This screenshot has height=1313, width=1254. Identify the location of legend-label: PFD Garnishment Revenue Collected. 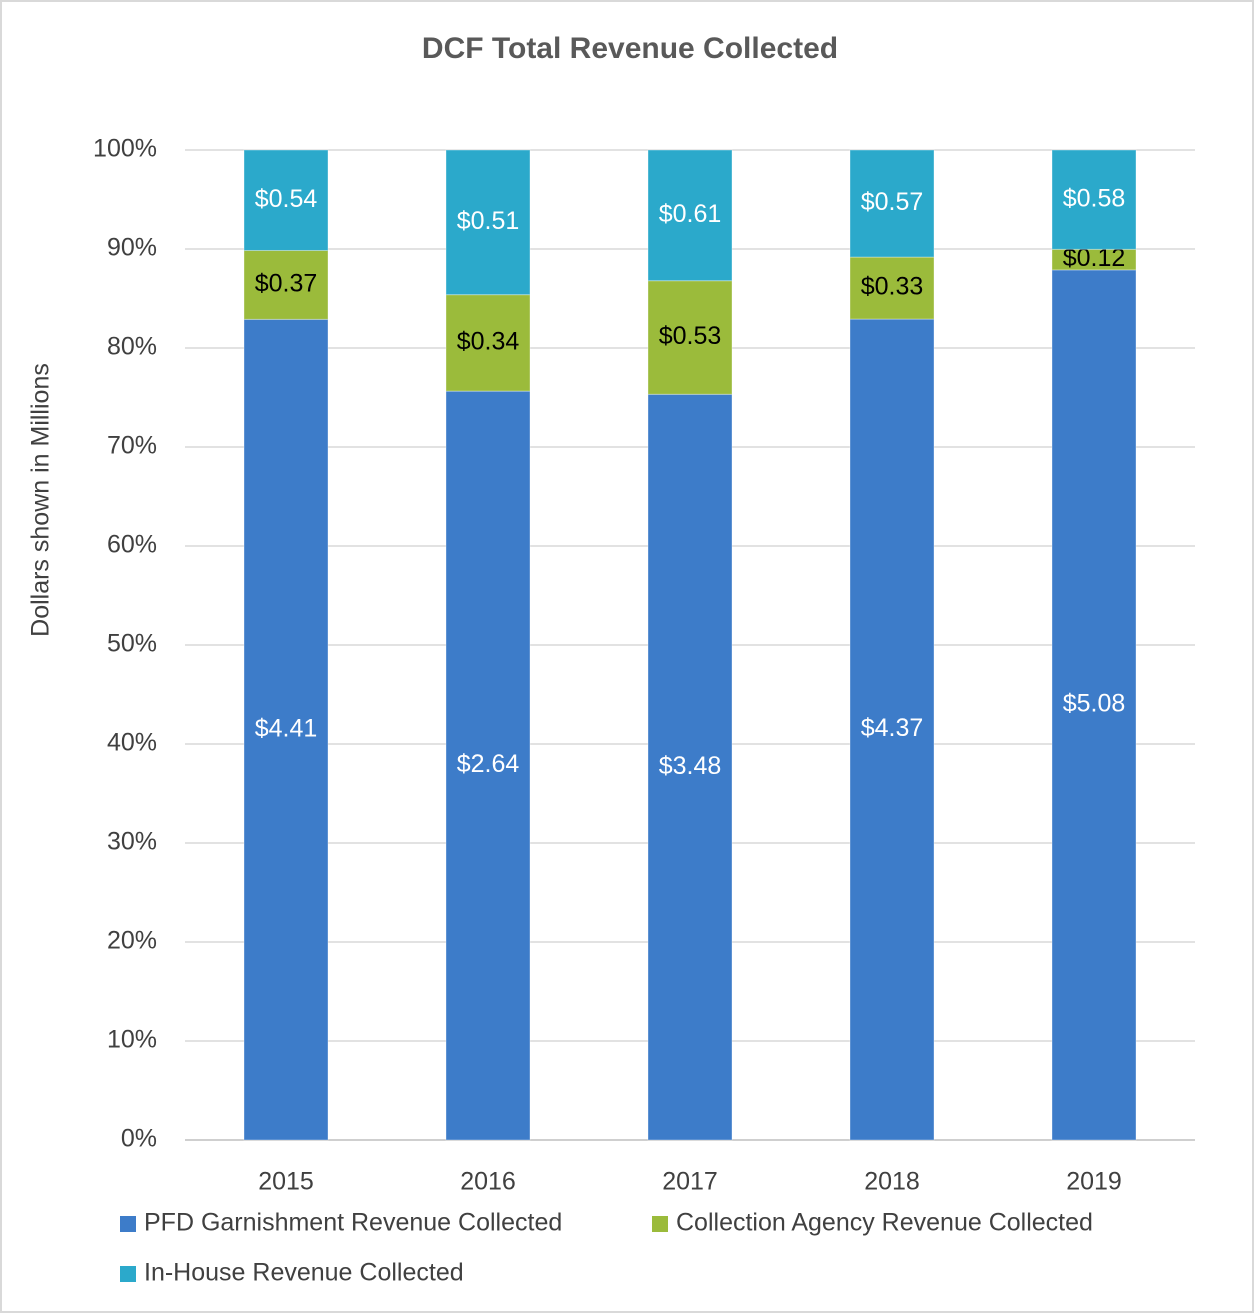
(353, 1223).